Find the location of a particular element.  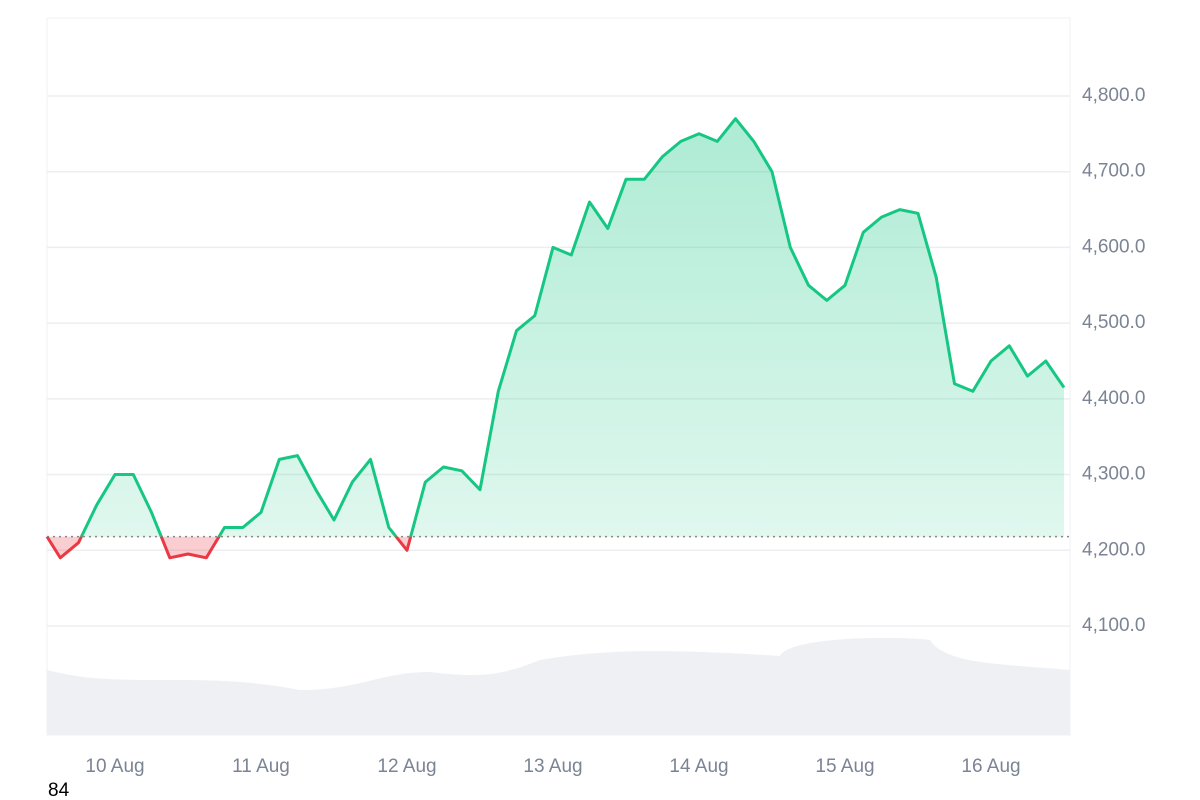

y-tick-label: 4,200.0 is located at coordinates (1113, 549).